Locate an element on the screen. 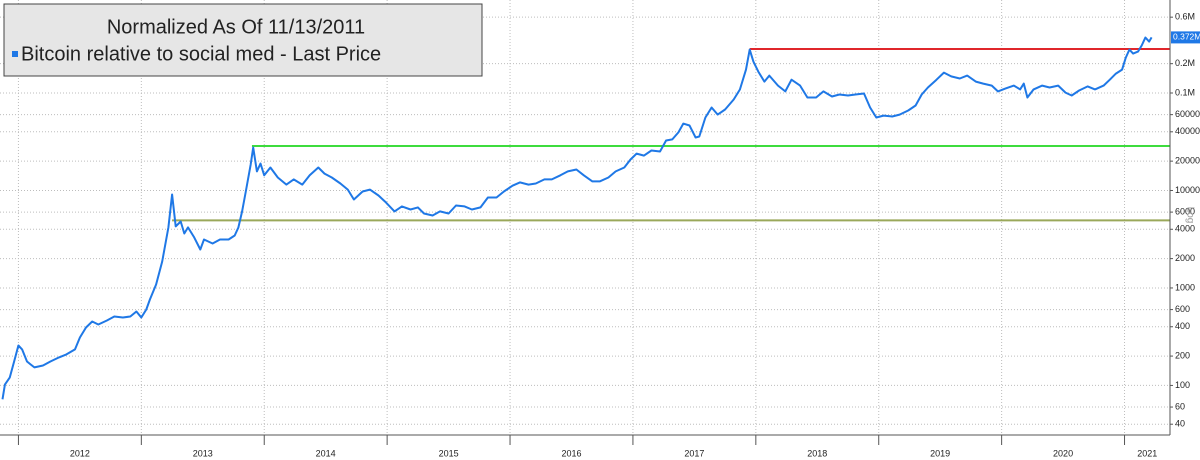 The width and height of the screenshot is (1200, 460). last-price-box is located at coordinates (1185, 37).